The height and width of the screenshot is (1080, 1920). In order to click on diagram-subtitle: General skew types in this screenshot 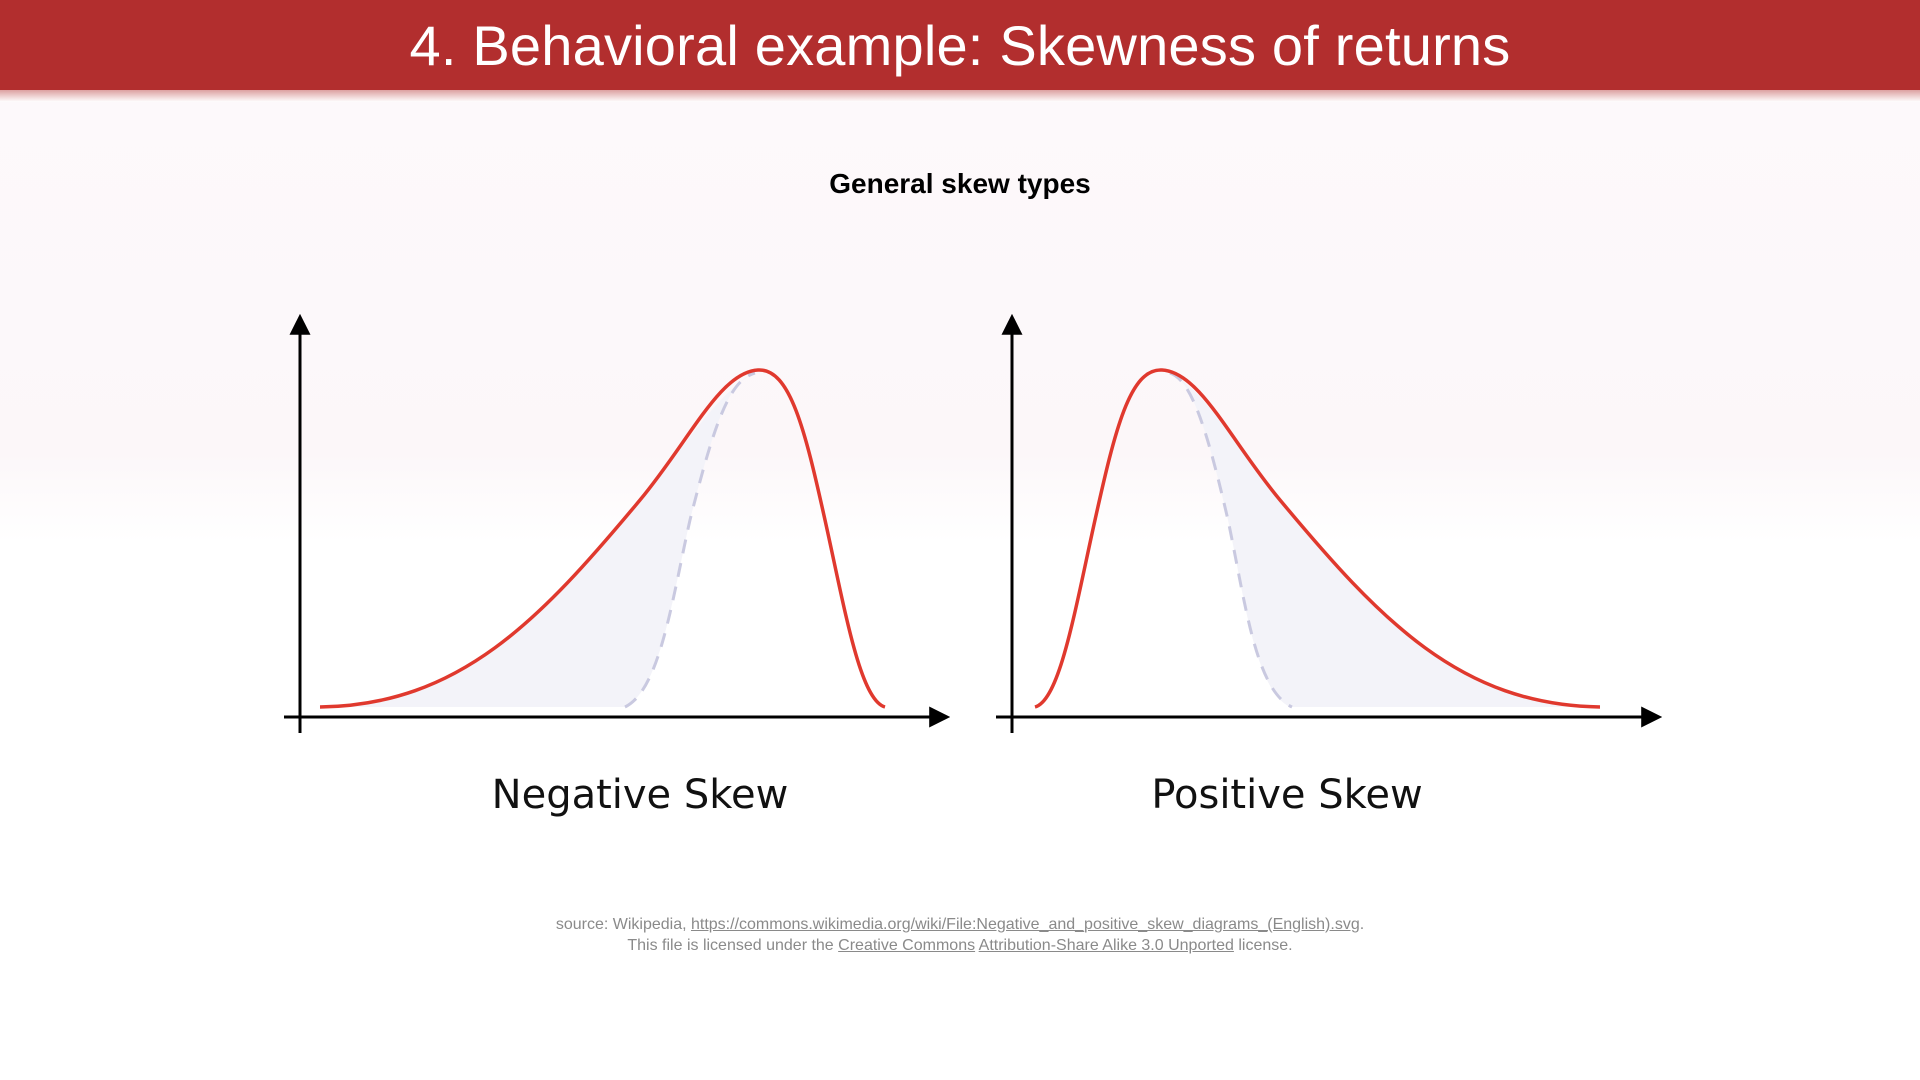, I will do `click(960, 183)`.